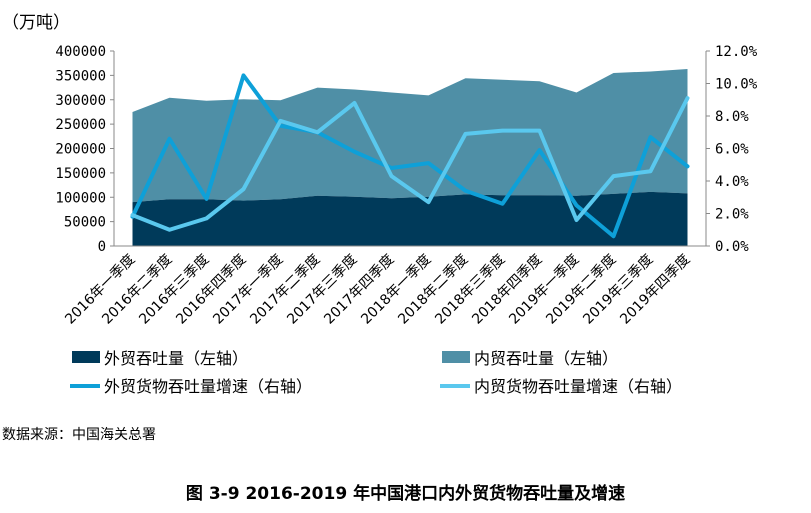  I want to click on y-right-tick-label: 10.0%, so click(736, 85).